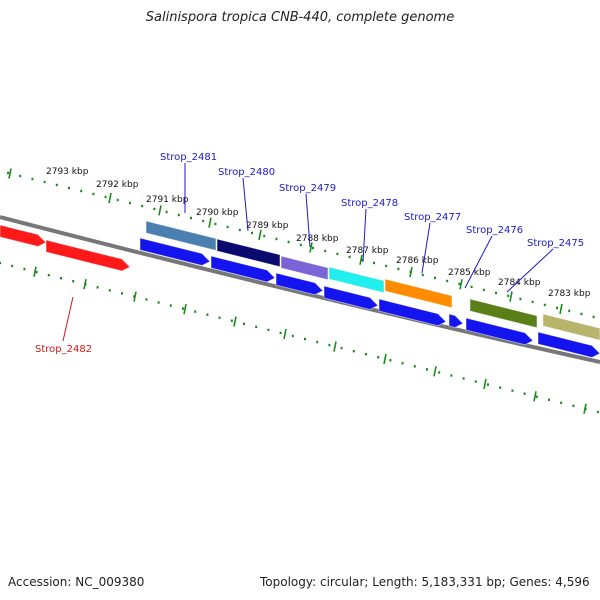  What do you see at coordinates (369, 203) in the screenshot?
I see `gene-label: Strop_2478` at bounding box center [369, 203].